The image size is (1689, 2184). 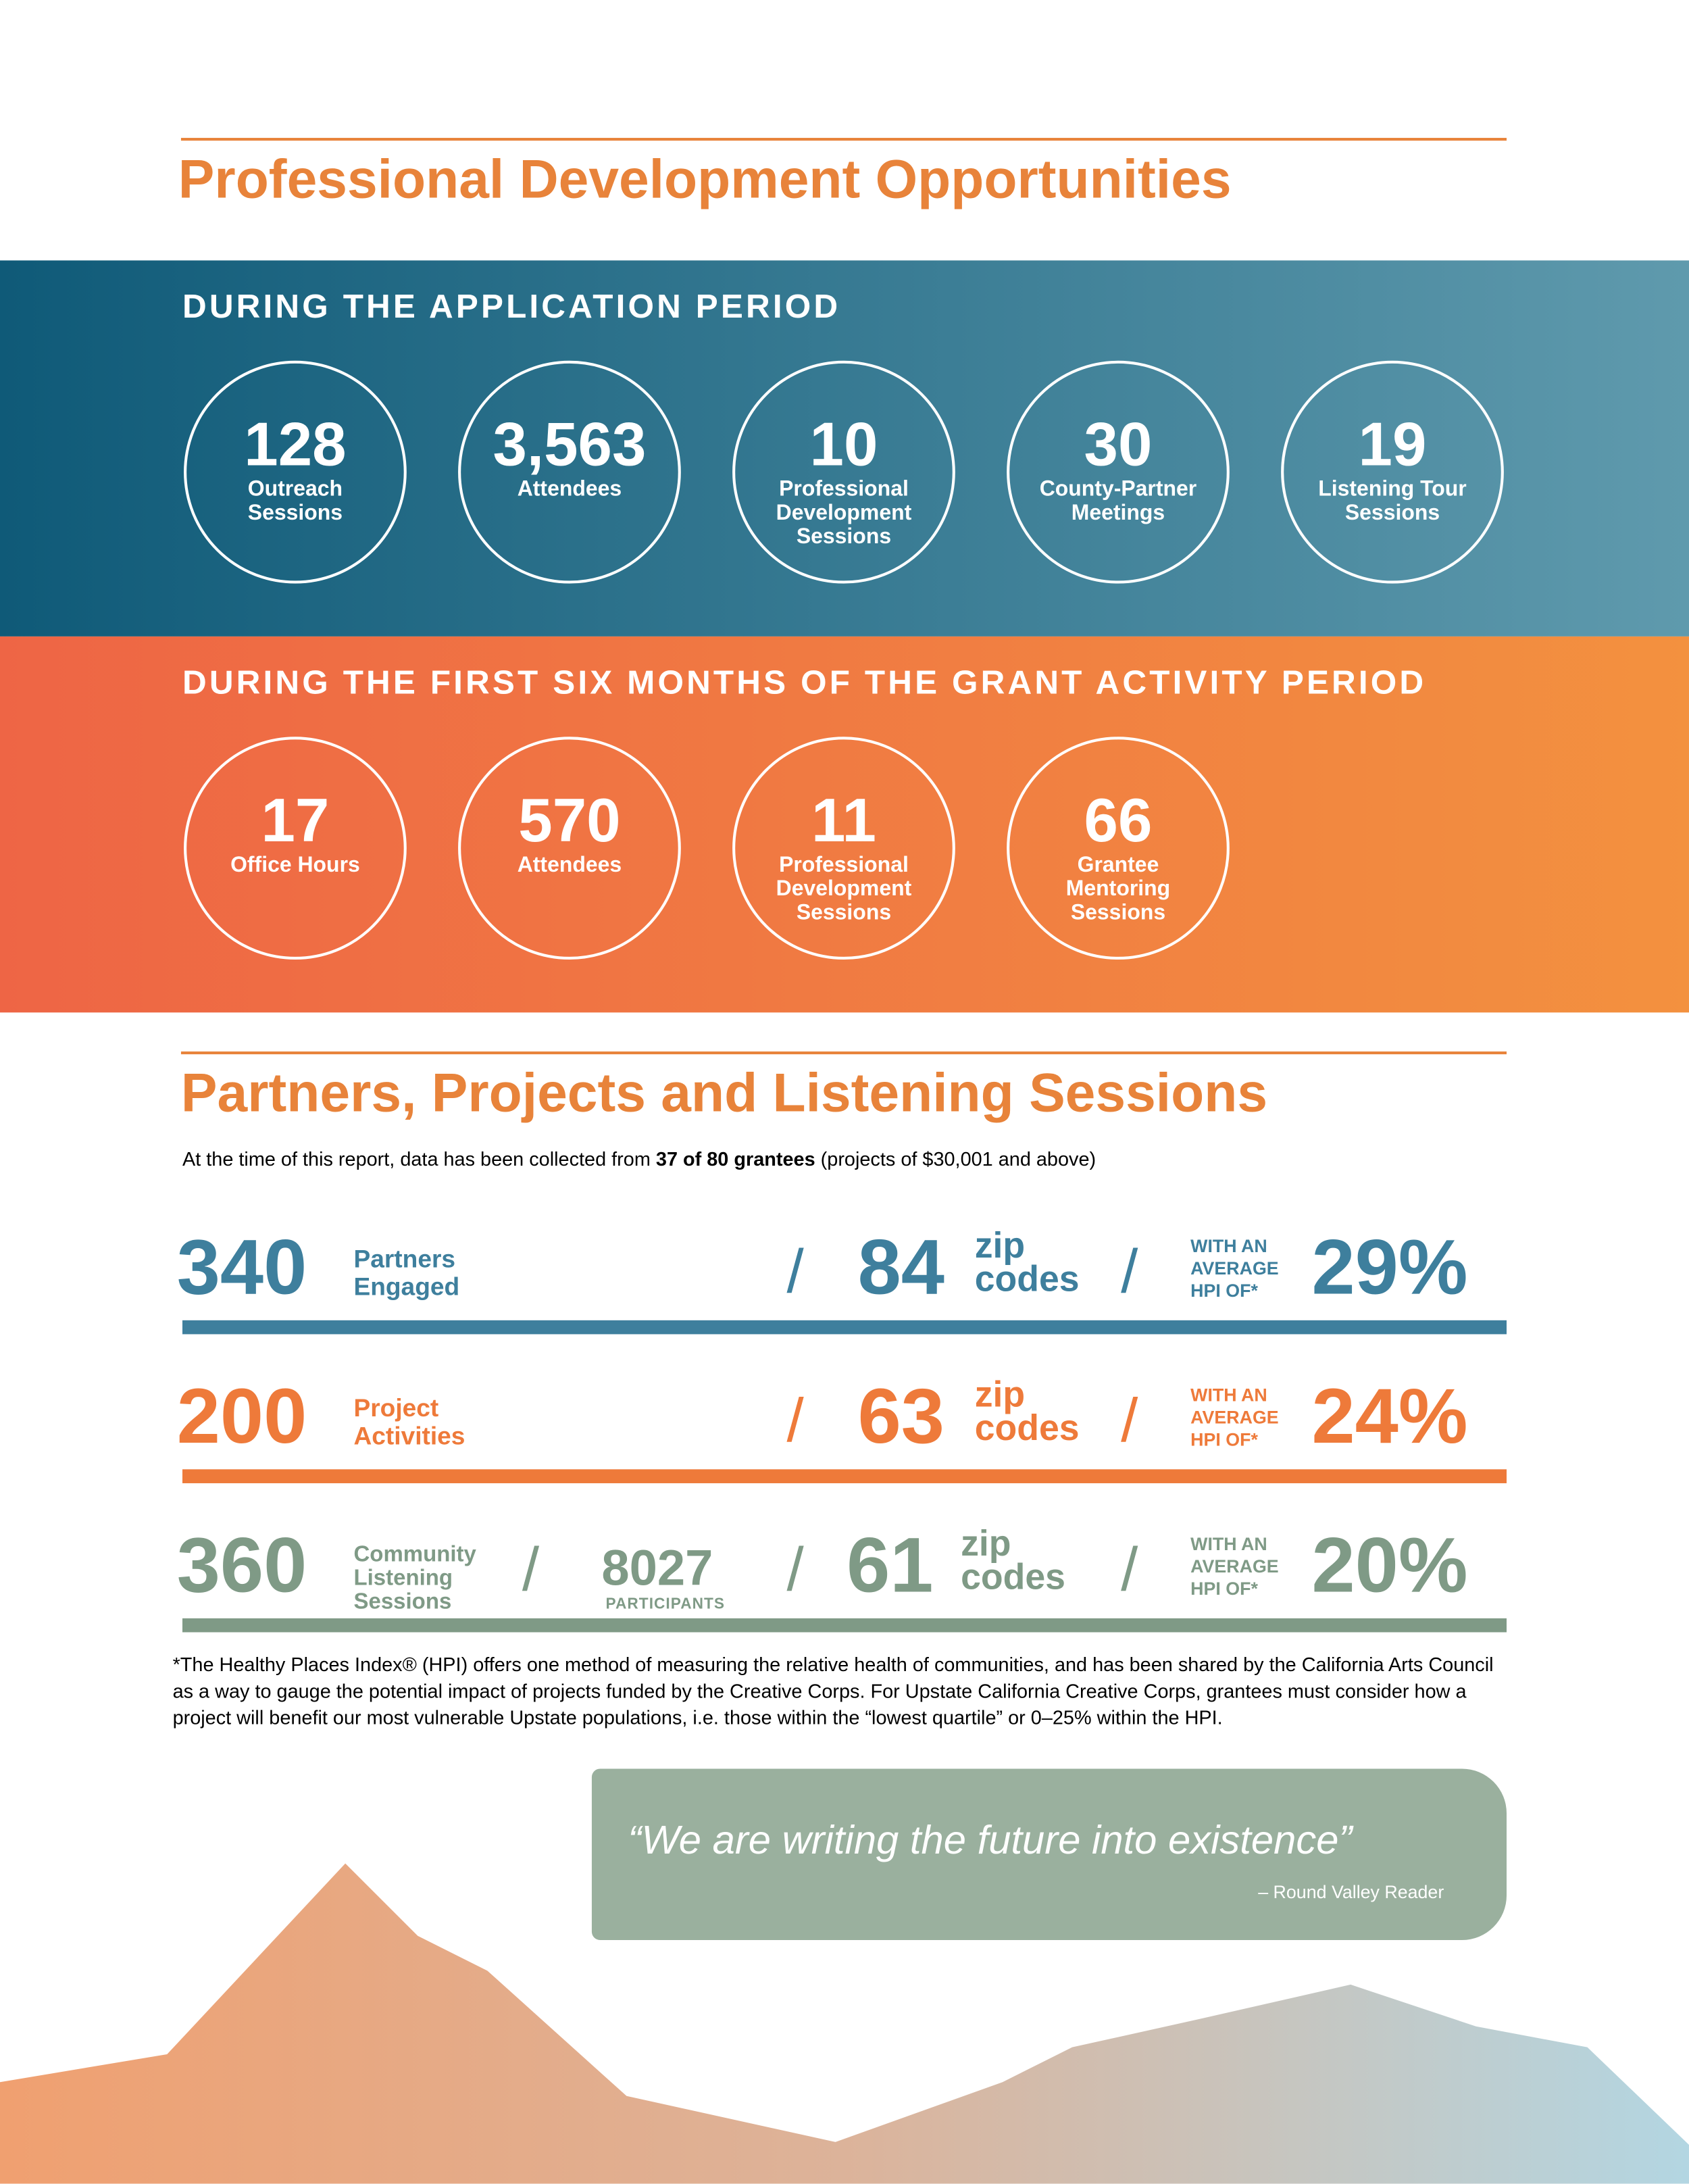 What do you see at coordinates (569, 821) in the screenshot?
I see `stat-value: 570` at bounding box center [569, 821].